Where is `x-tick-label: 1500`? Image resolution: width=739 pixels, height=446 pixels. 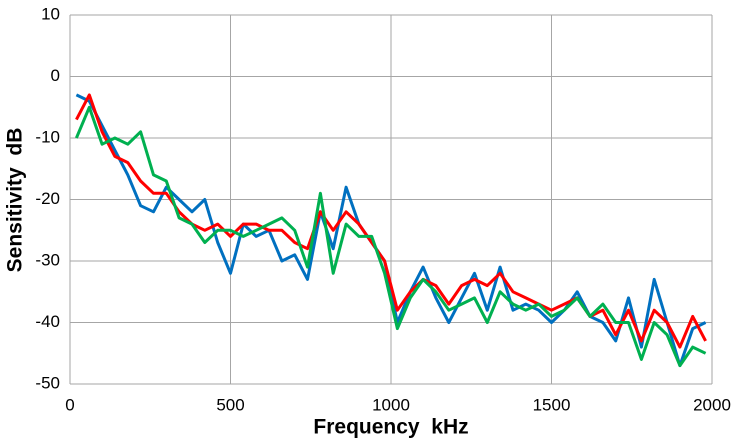 x-tick-label: 1500 is located at coordinates (552, 404).